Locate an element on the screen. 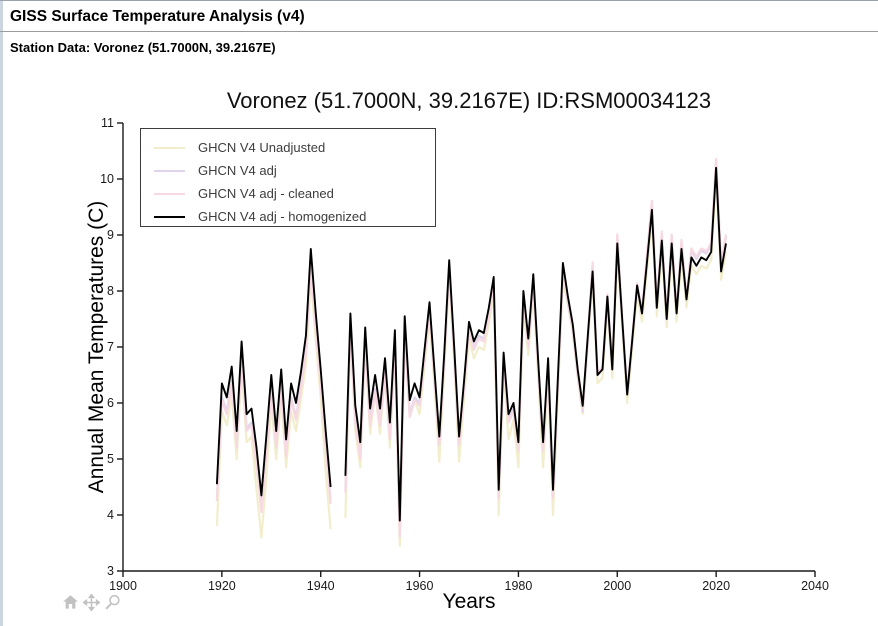 The image size is (878, 626). zoom-icon is located at coordinates (112, 602).